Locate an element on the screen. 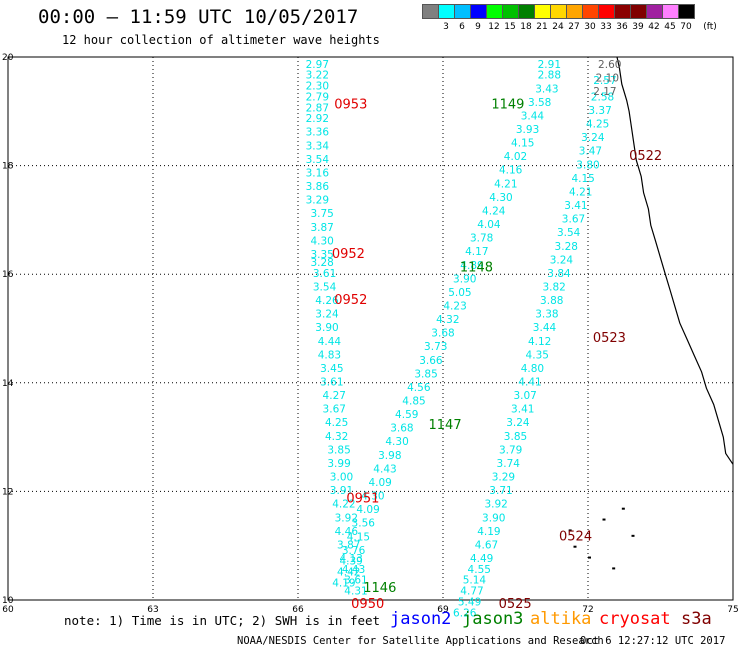  wave-height-value: 4.35 is located at coordinates (537, 355).